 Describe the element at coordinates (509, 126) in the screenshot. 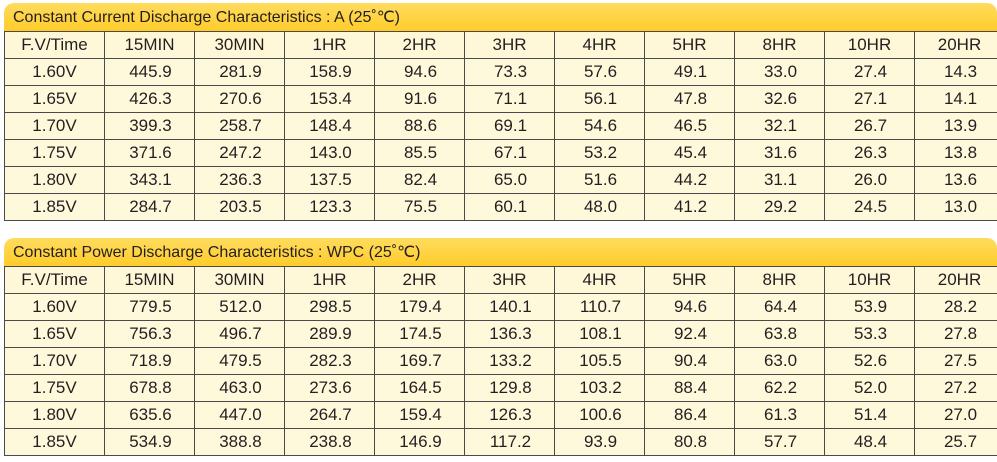

I see `table-cell: 69.1` at that location.